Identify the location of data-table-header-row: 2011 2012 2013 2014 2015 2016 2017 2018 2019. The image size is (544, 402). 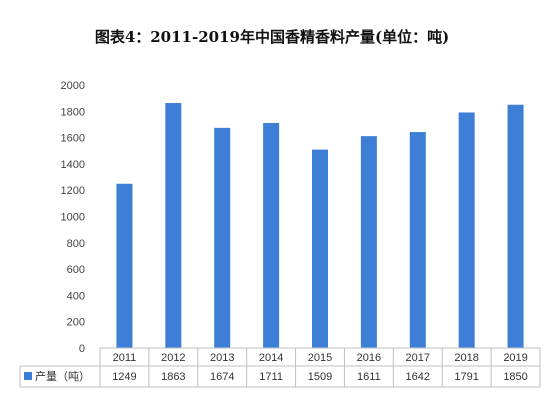
(320, 358).